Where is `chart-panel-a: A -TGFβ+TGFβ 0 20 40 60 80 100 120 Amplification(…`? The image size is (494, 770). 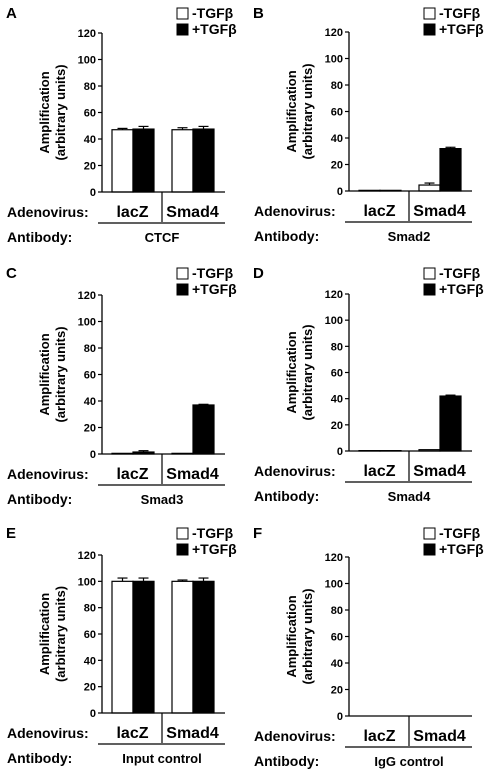
chart-panel-a: A -TGFβ+TGFβ 0 20 40 60 80 100 120 Amplification(… is located at coordinates (121, 125).